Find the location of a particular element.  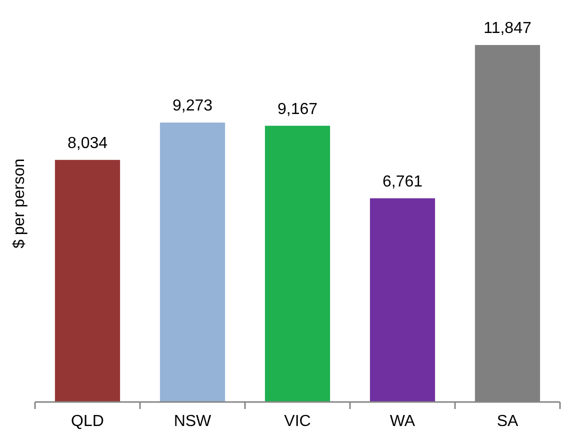

data-label: 8,034 is located at coordinates (87, 143).